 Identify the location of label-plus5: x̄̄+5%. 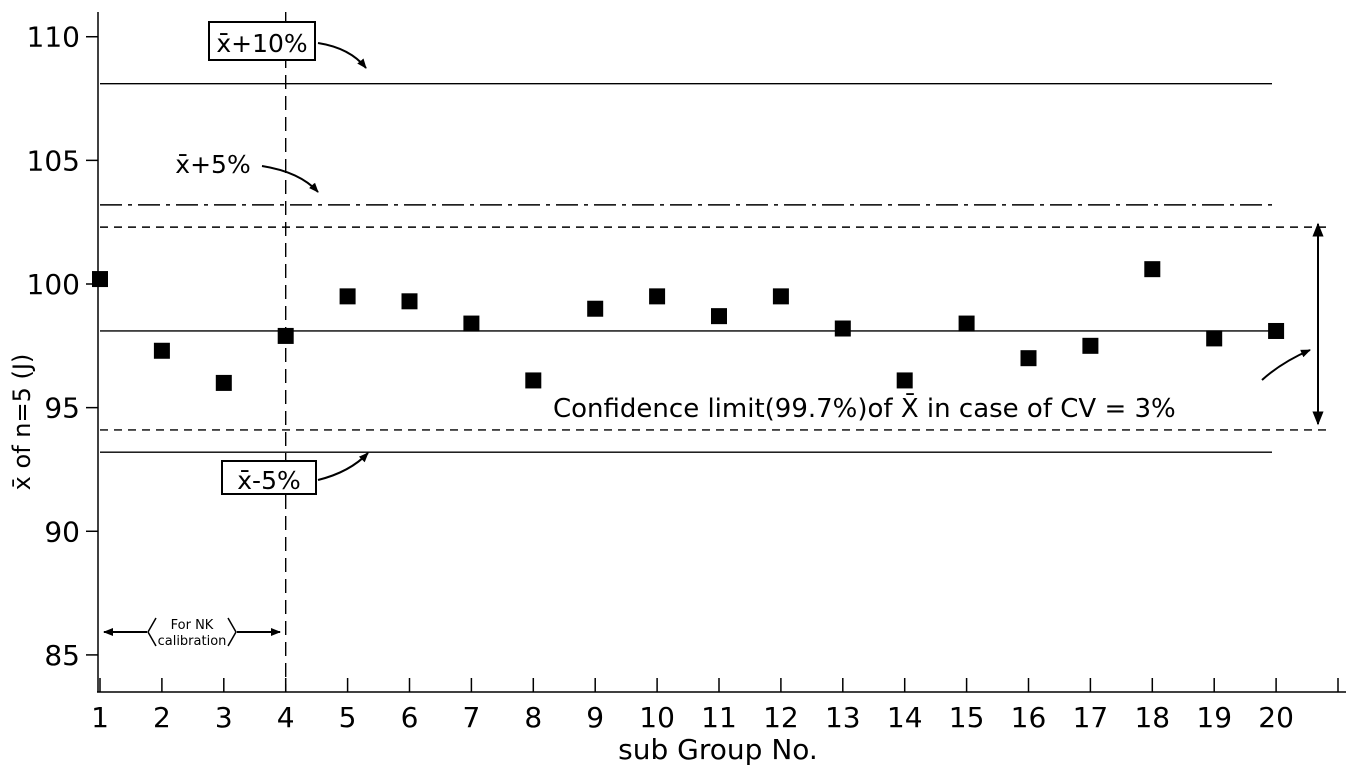
(212, 164).